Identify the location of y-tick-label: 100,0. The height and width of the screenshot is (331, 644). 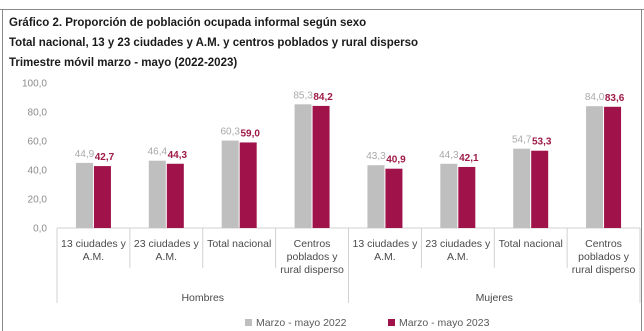
(34, 84).